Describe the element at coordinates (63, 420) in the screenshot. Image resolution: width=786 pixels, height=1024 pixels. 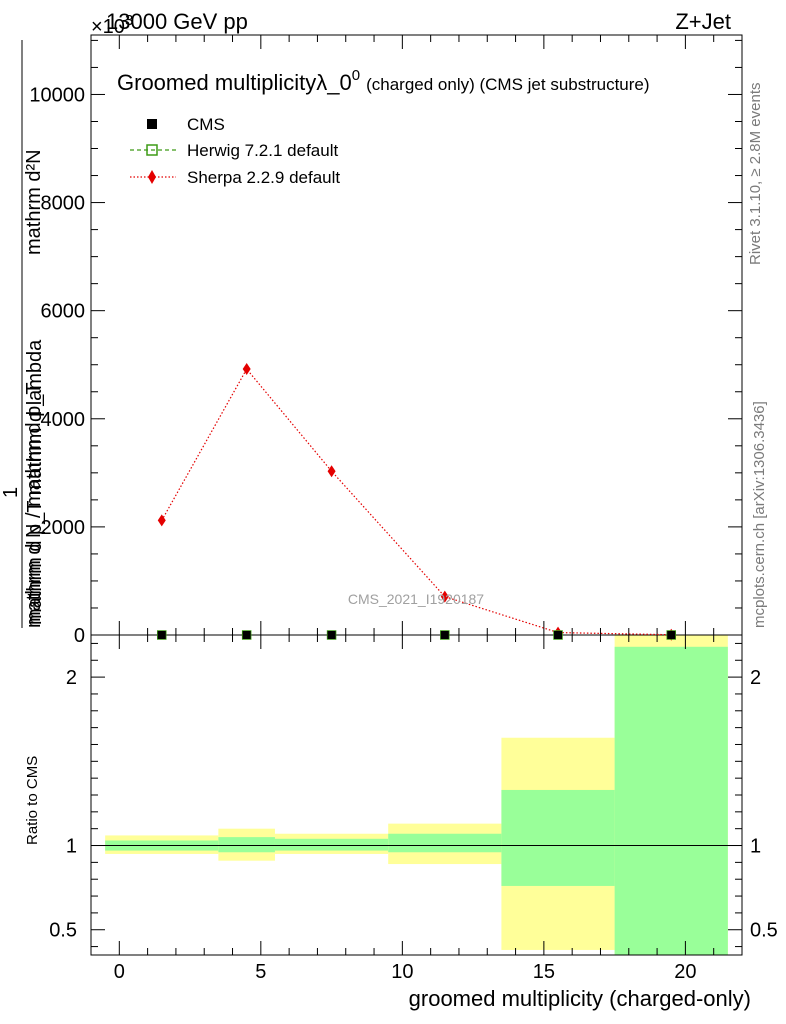
I see `main-y-tick-label: 4000` at that location.